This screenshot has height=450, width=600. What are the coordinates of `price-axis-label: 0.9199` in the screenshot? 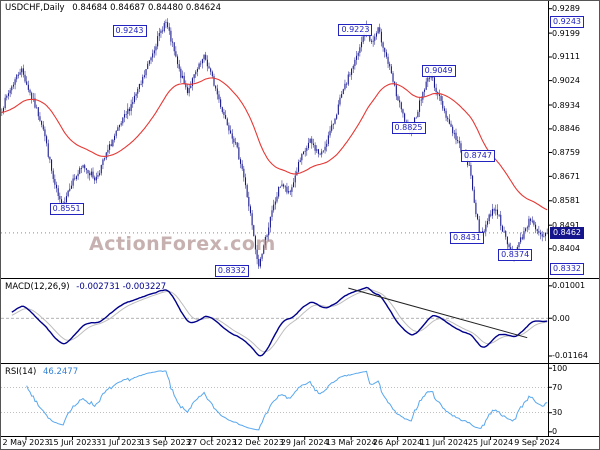 It's located at (566, 33).